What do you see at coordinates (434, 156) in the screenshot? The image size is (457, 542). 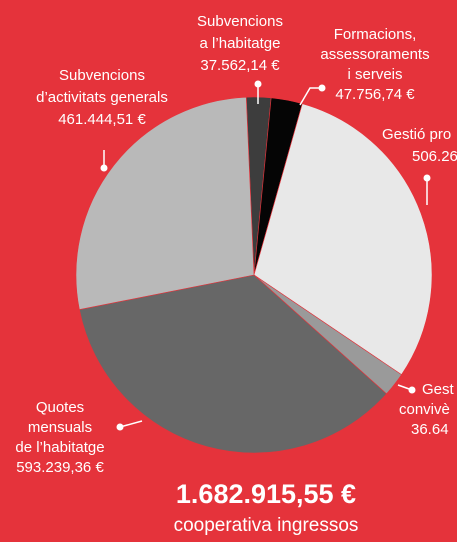 I see `value-label: 506.268` at bounding box center [434, 156].